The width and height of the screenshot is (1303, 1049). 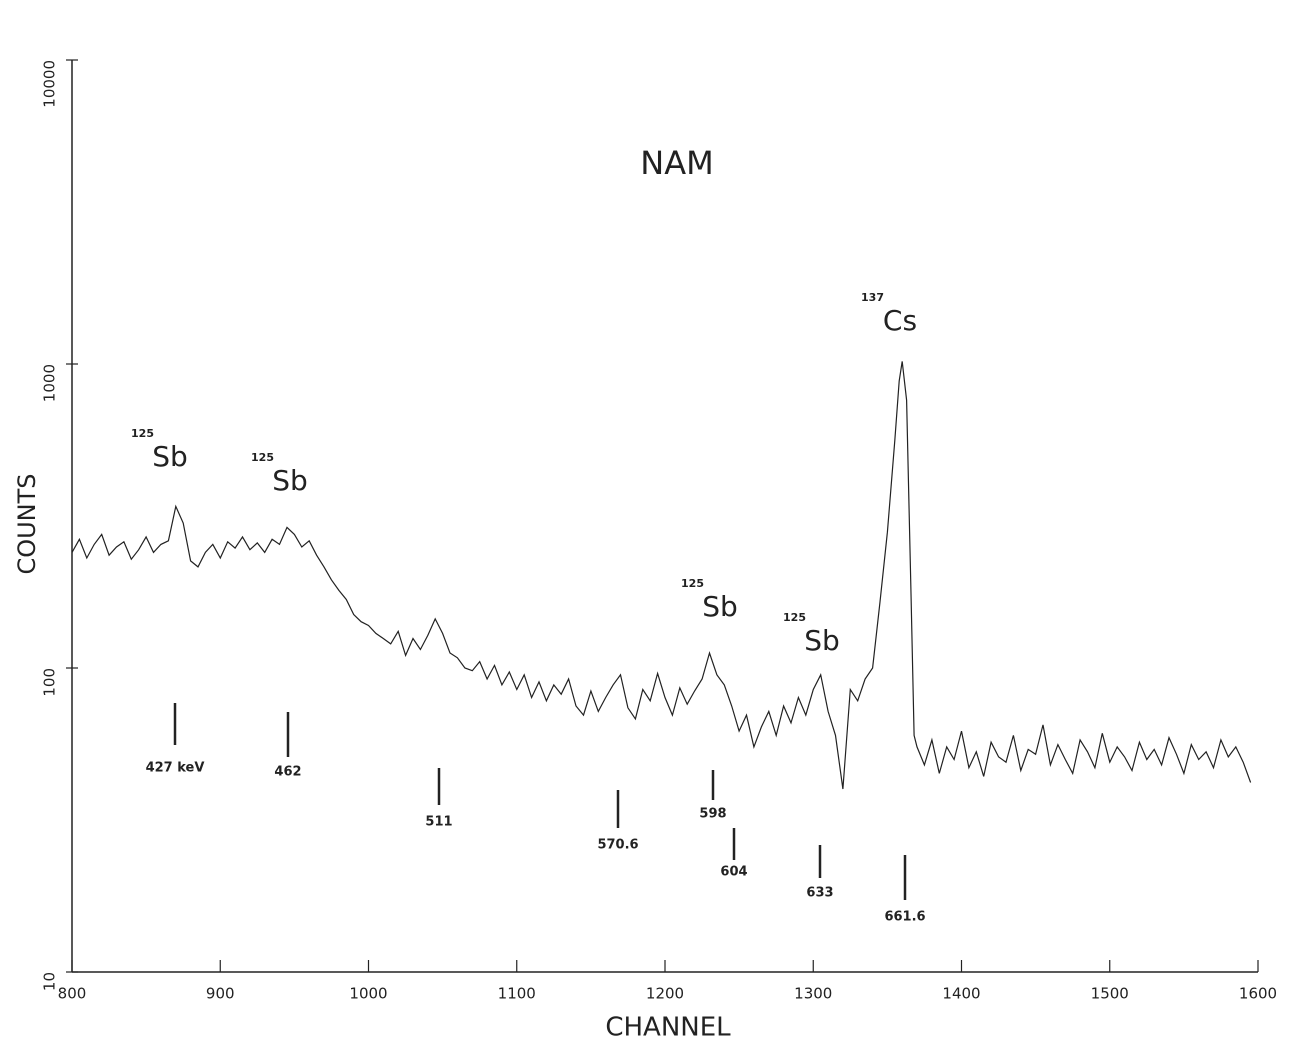 I want to click on energy-marker-label: 511, so click(x=438, y=822).